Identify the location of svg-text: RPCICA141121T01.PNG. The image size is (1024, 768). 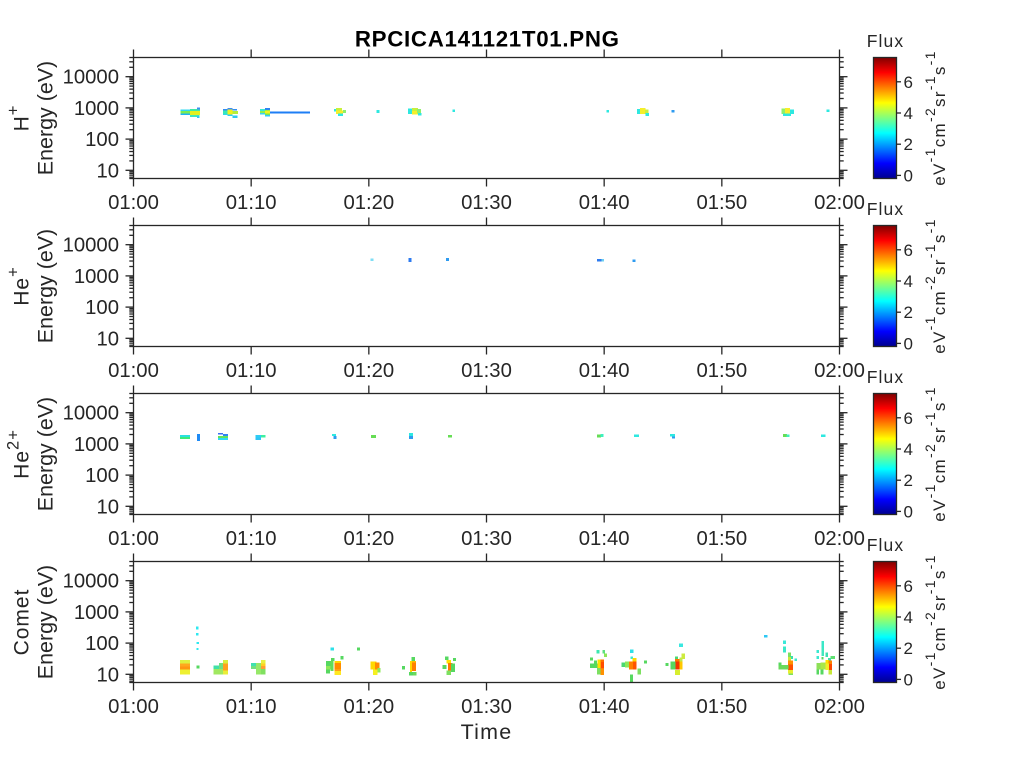
(487, 38).